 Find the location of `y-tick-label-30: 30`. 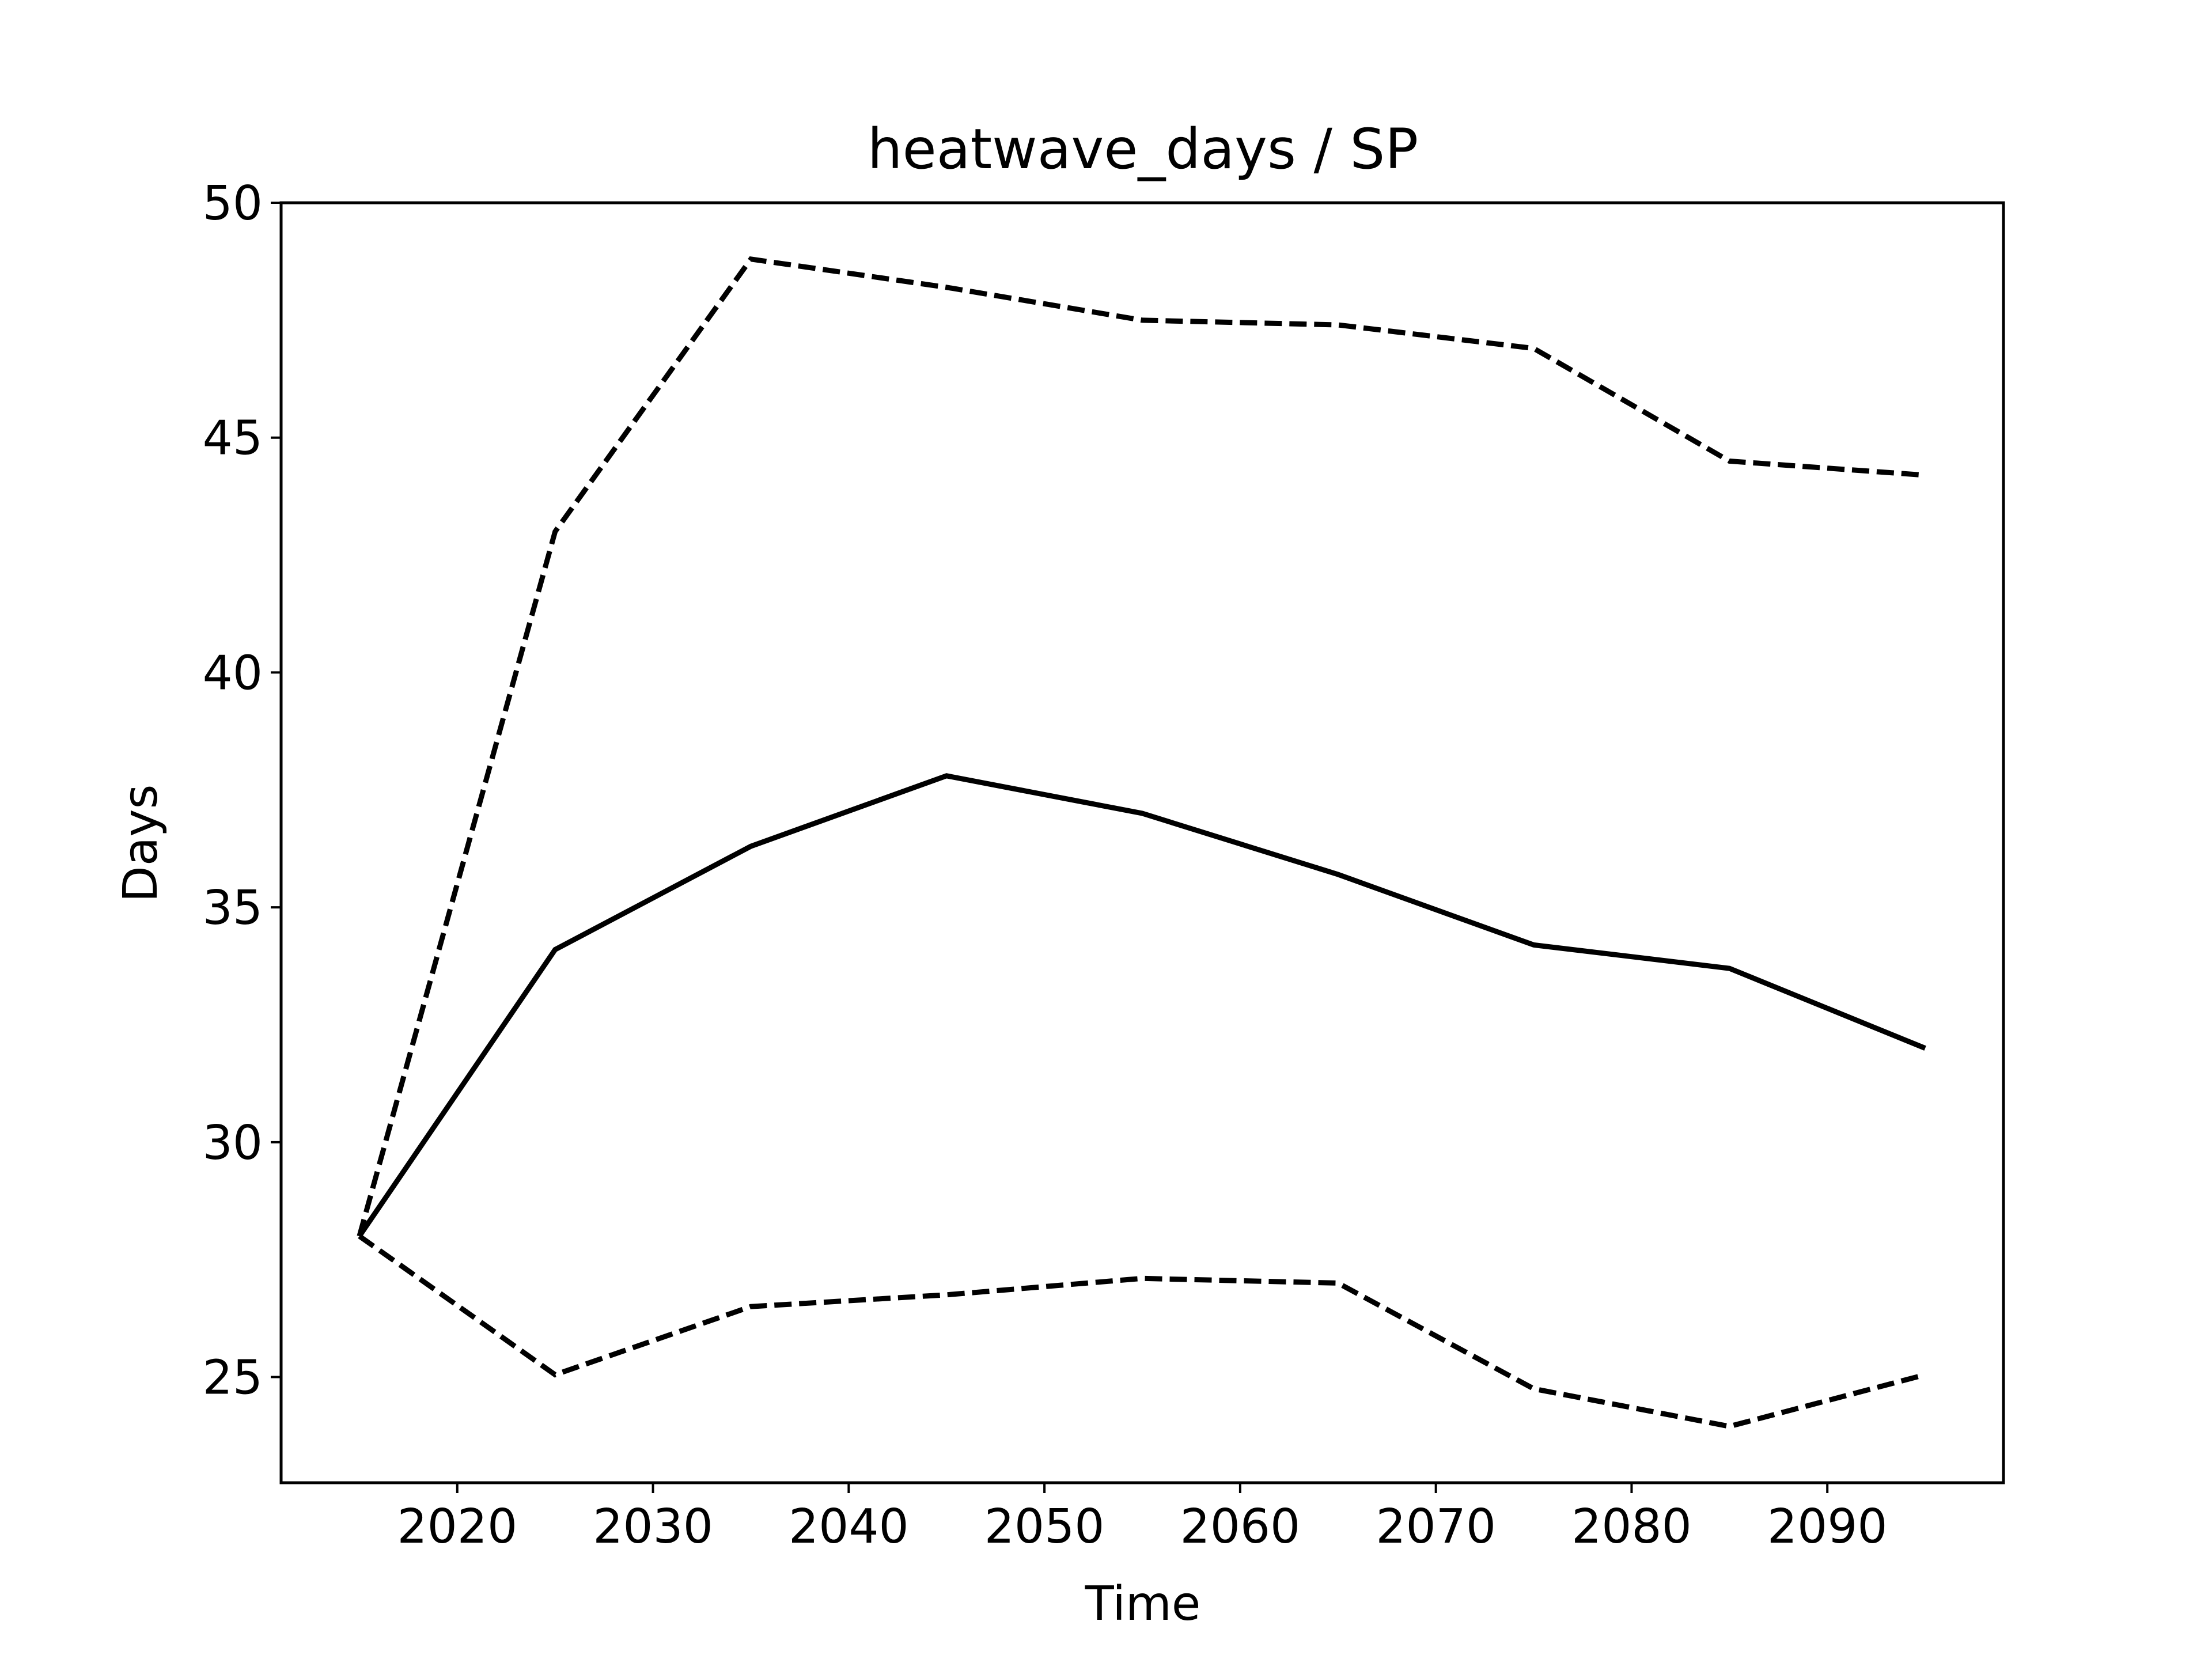

y-tick-label-30: 30 is located at coordinates (233, 1143).